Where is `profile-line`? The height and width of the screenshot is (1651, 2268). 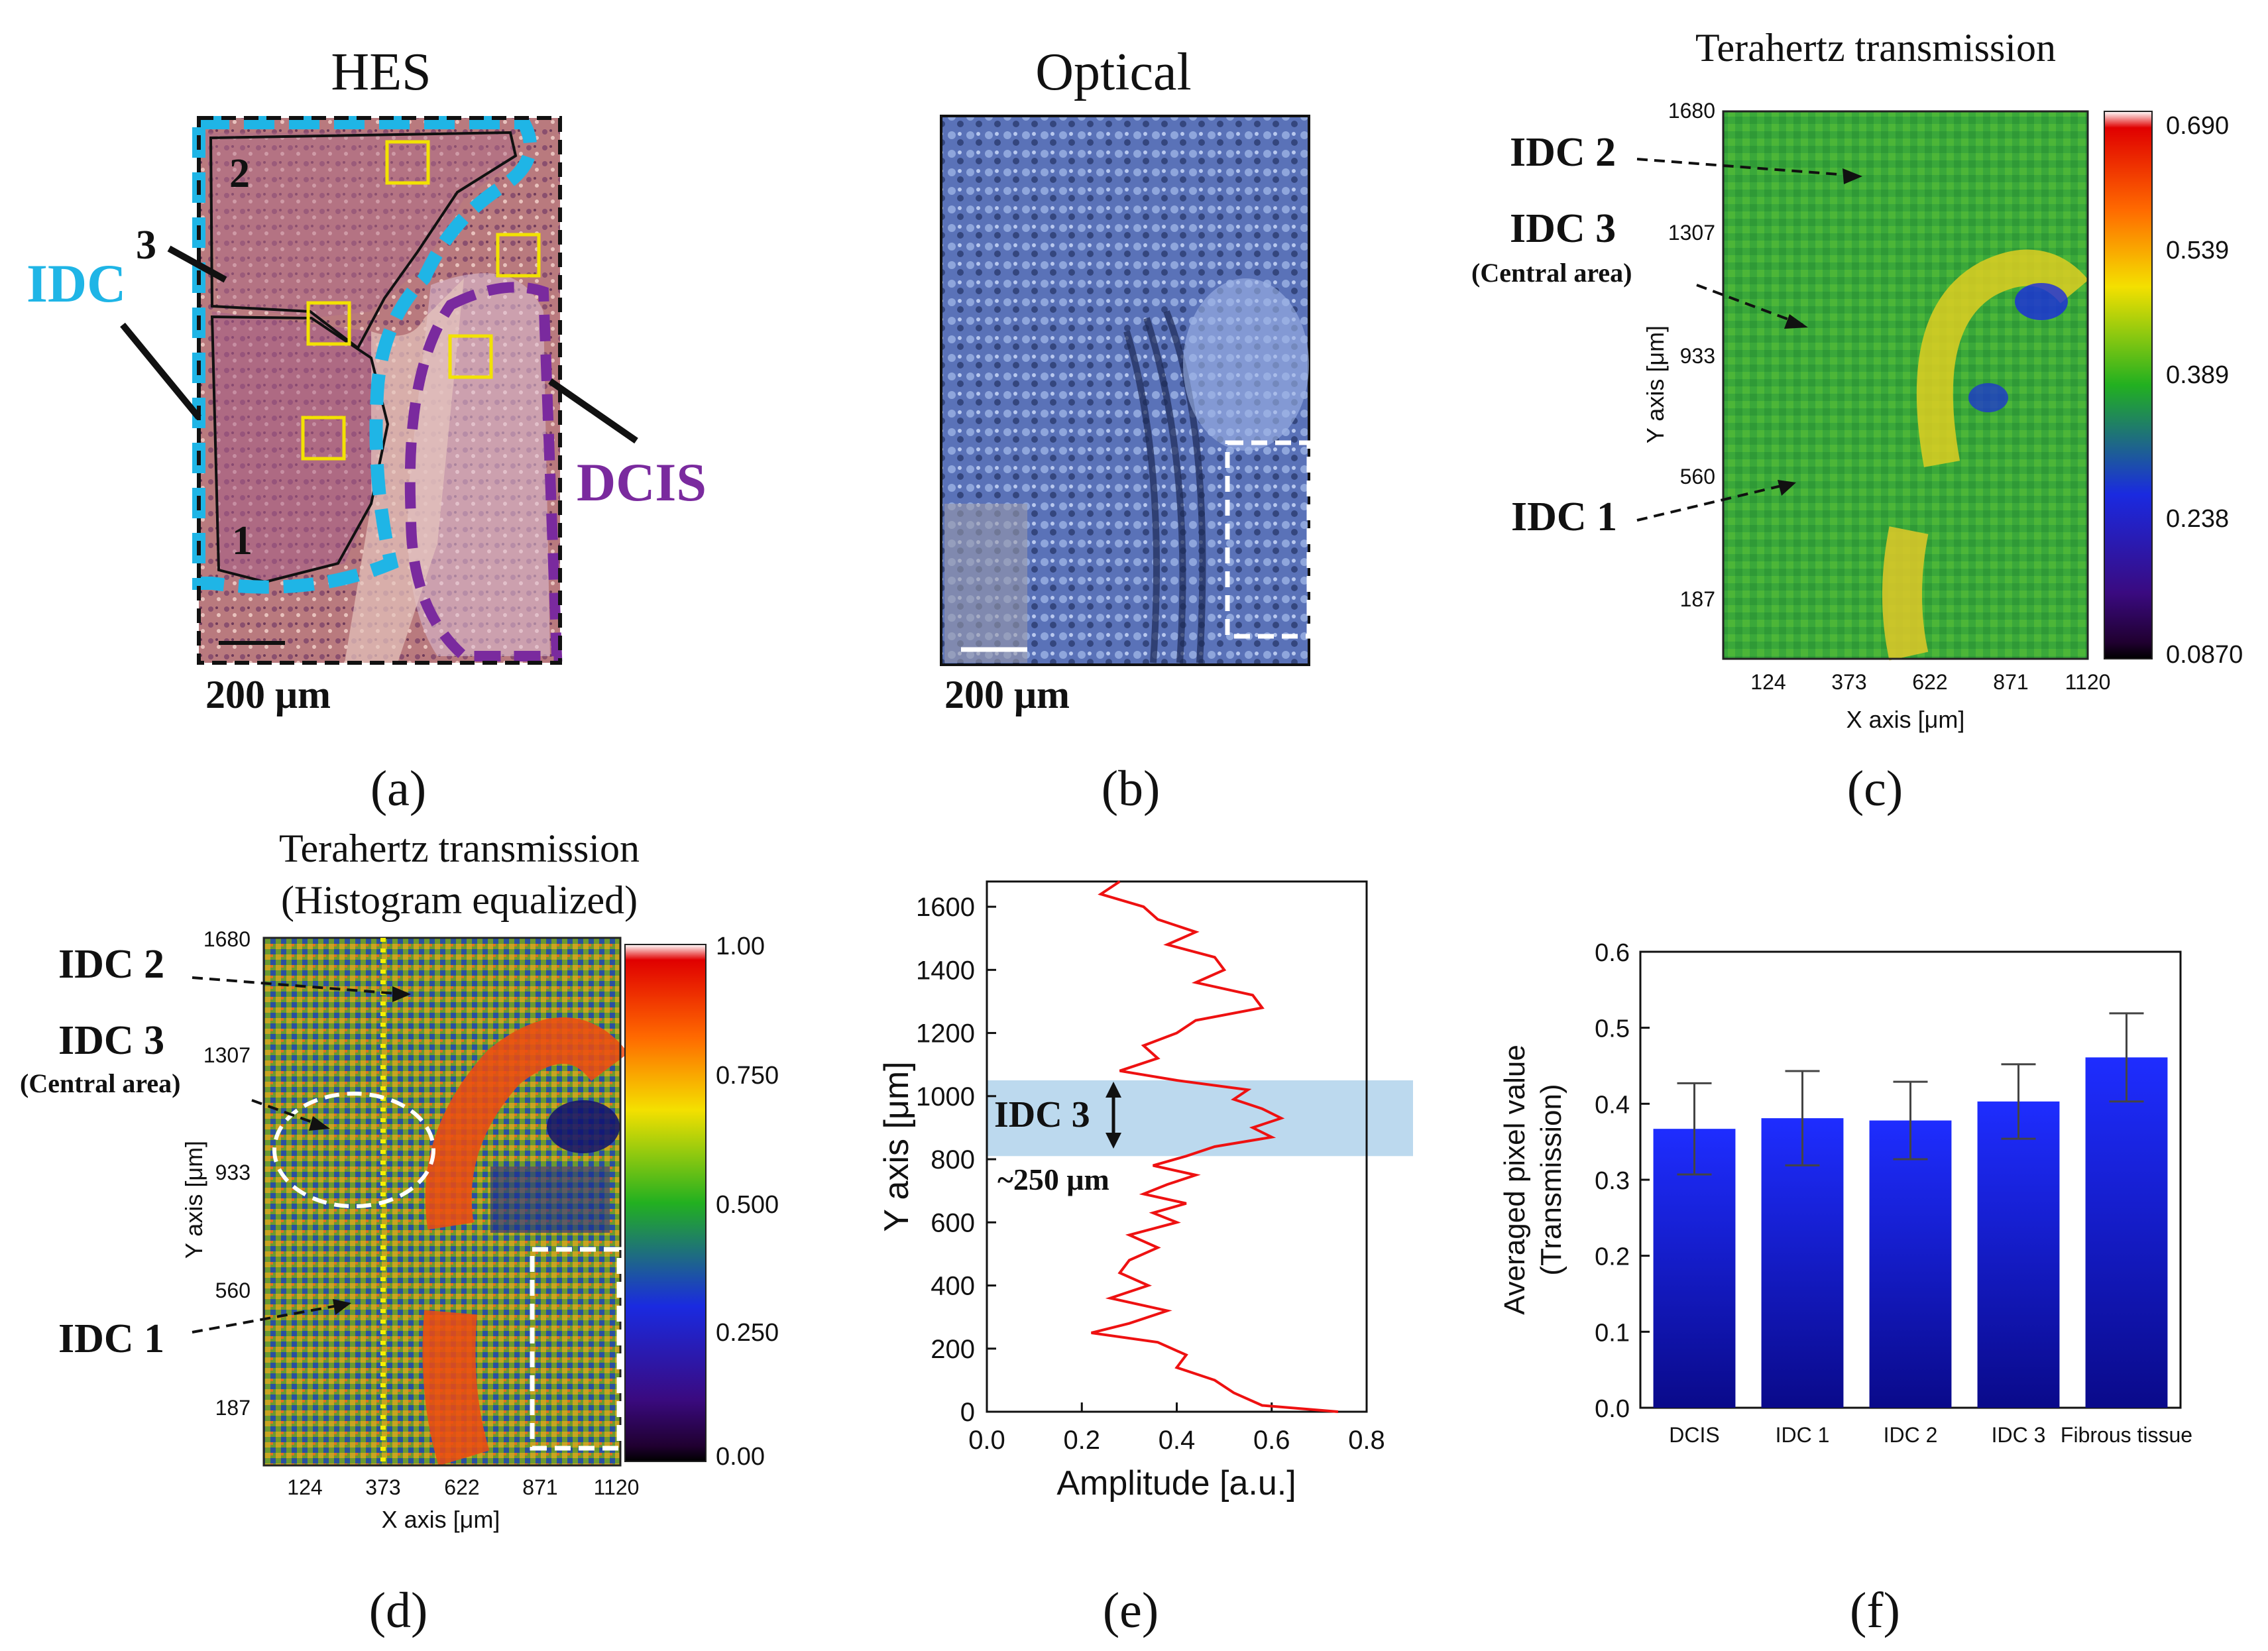
profile-line is located at coordinates (1215, 1146).